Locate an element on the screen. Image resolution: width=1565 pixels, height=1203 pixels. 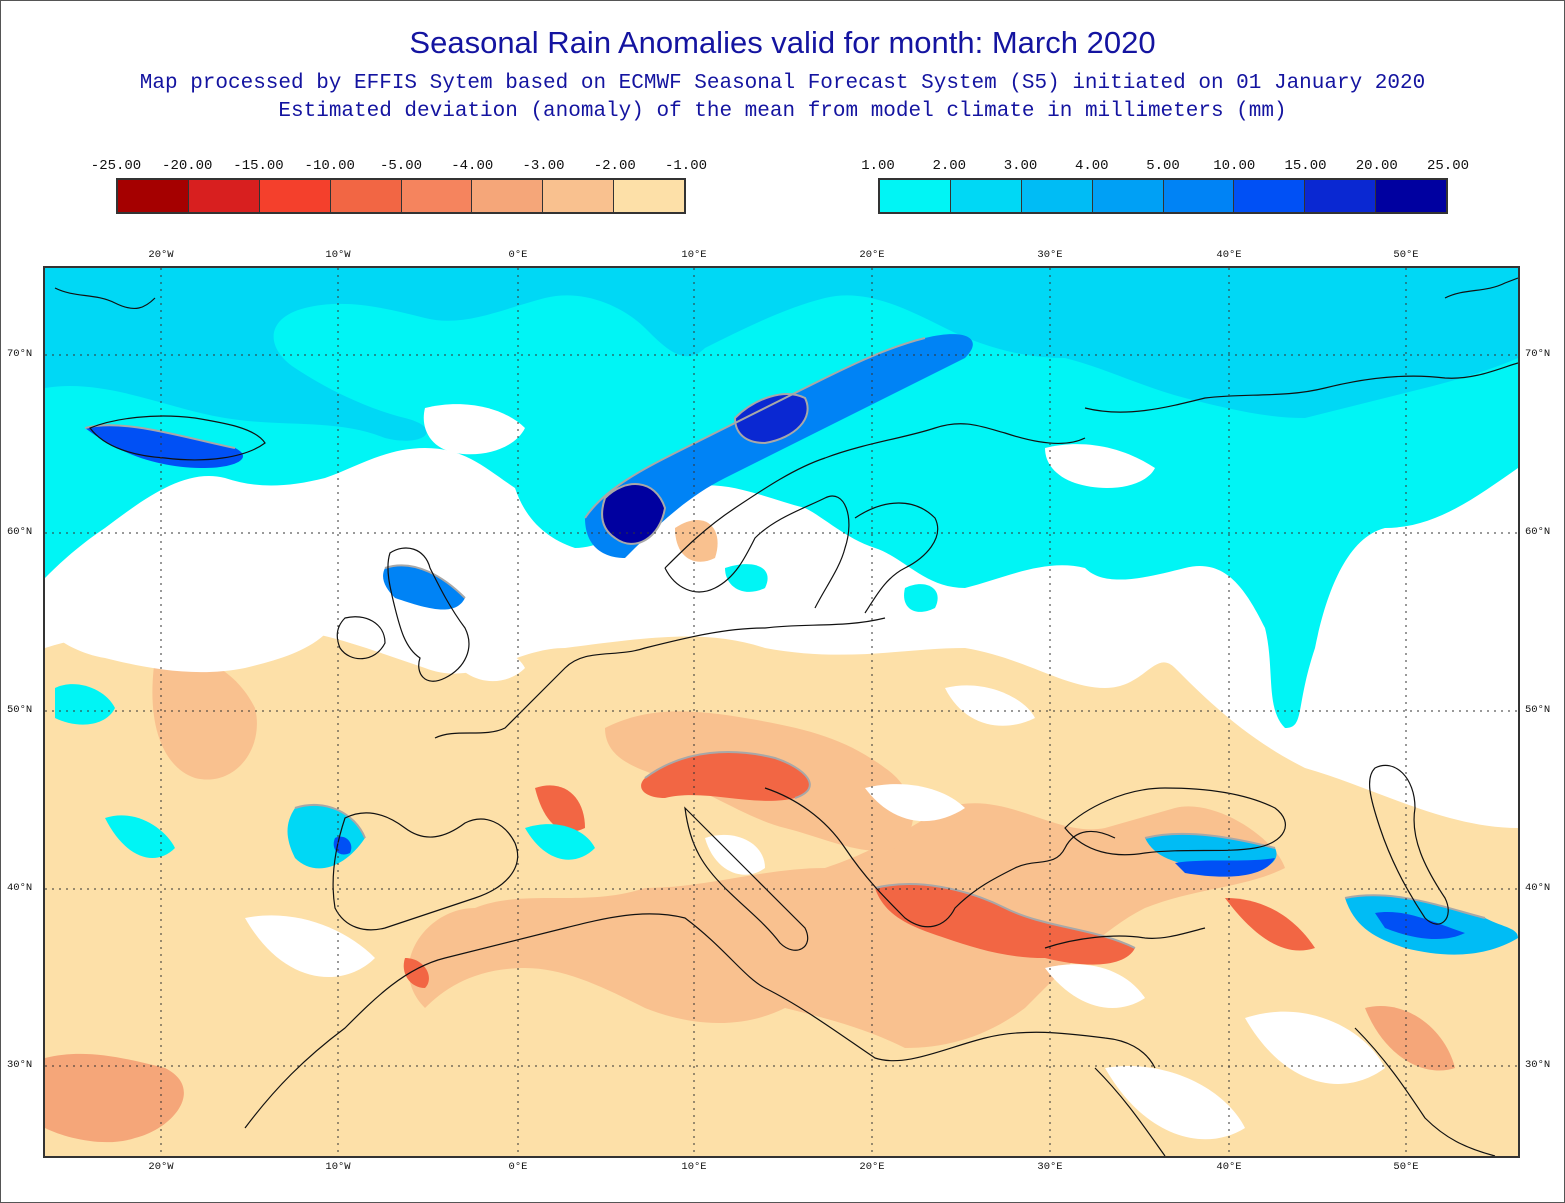
legend-negative-label: -2.00 is located at coordinates (614, 166).